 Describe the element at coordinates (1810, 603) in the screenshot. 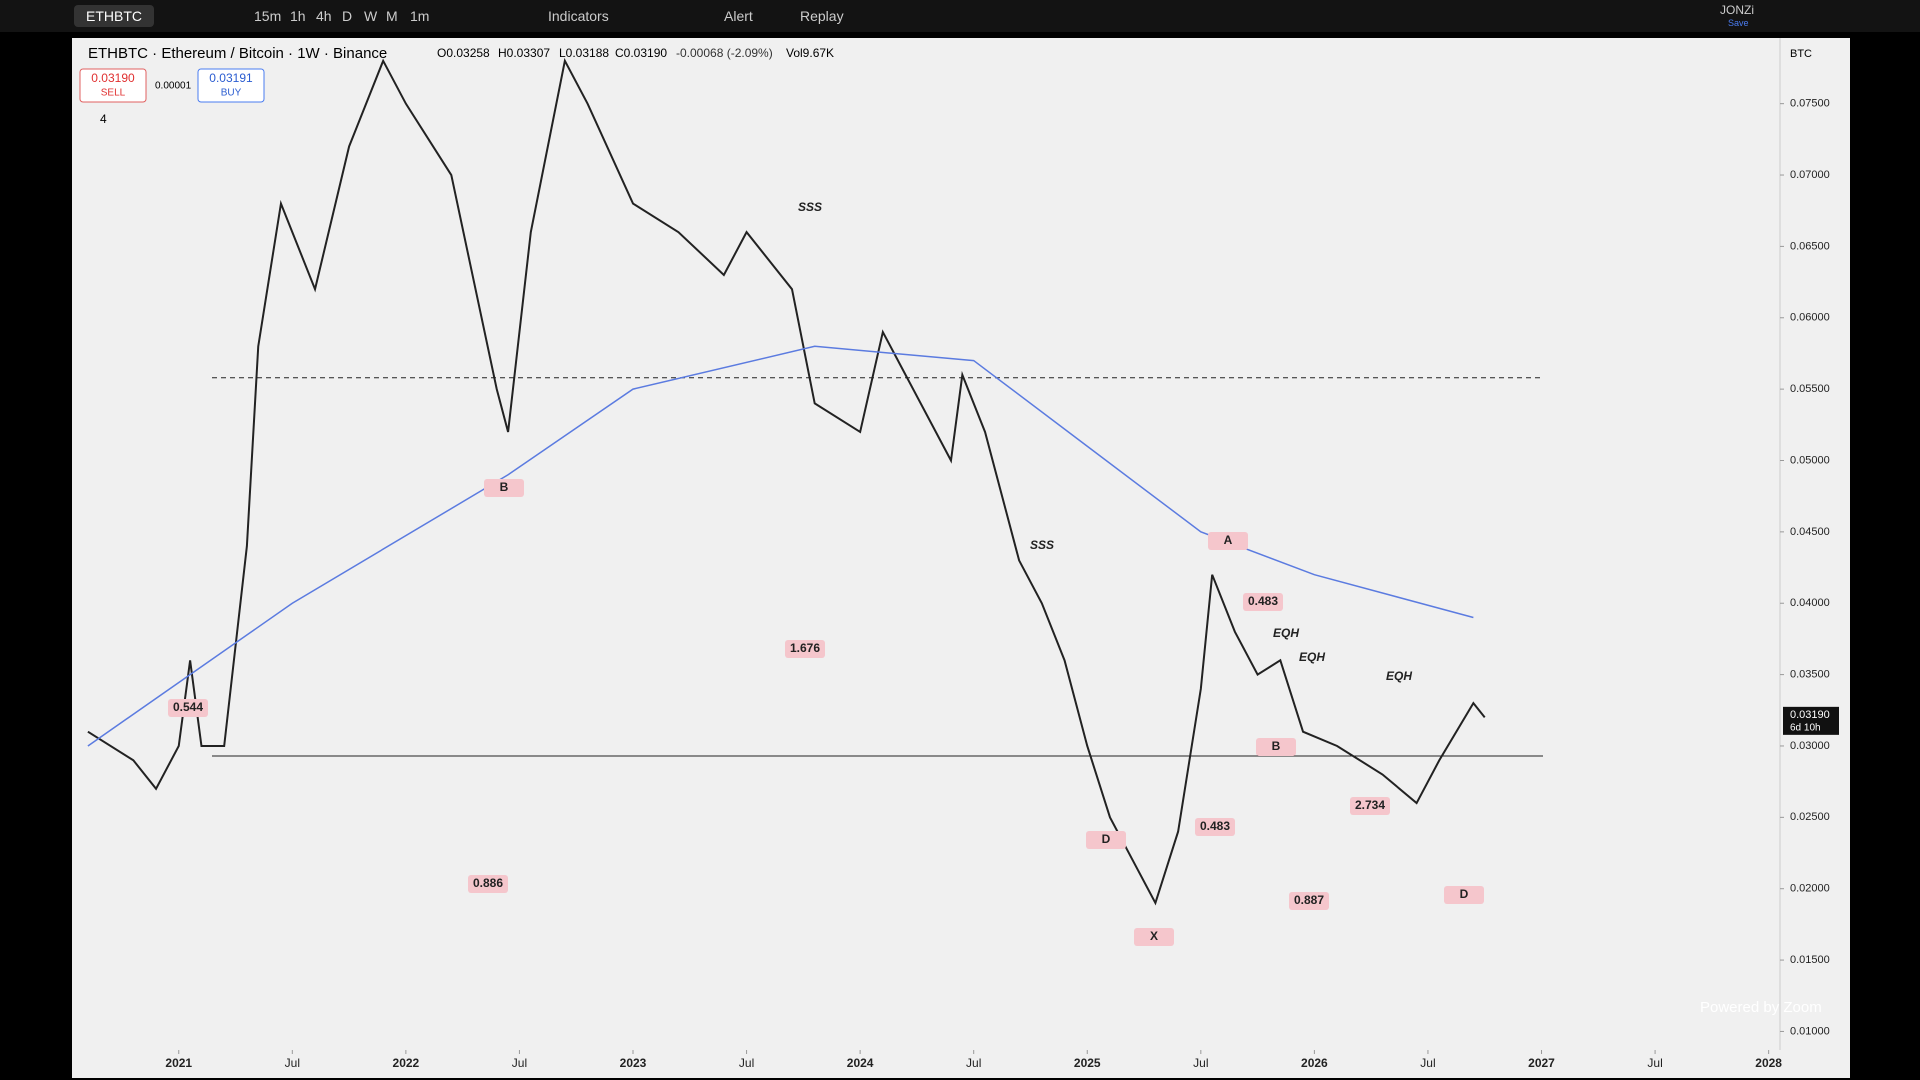

I see `y-tick-label: 0.04000` at that location.